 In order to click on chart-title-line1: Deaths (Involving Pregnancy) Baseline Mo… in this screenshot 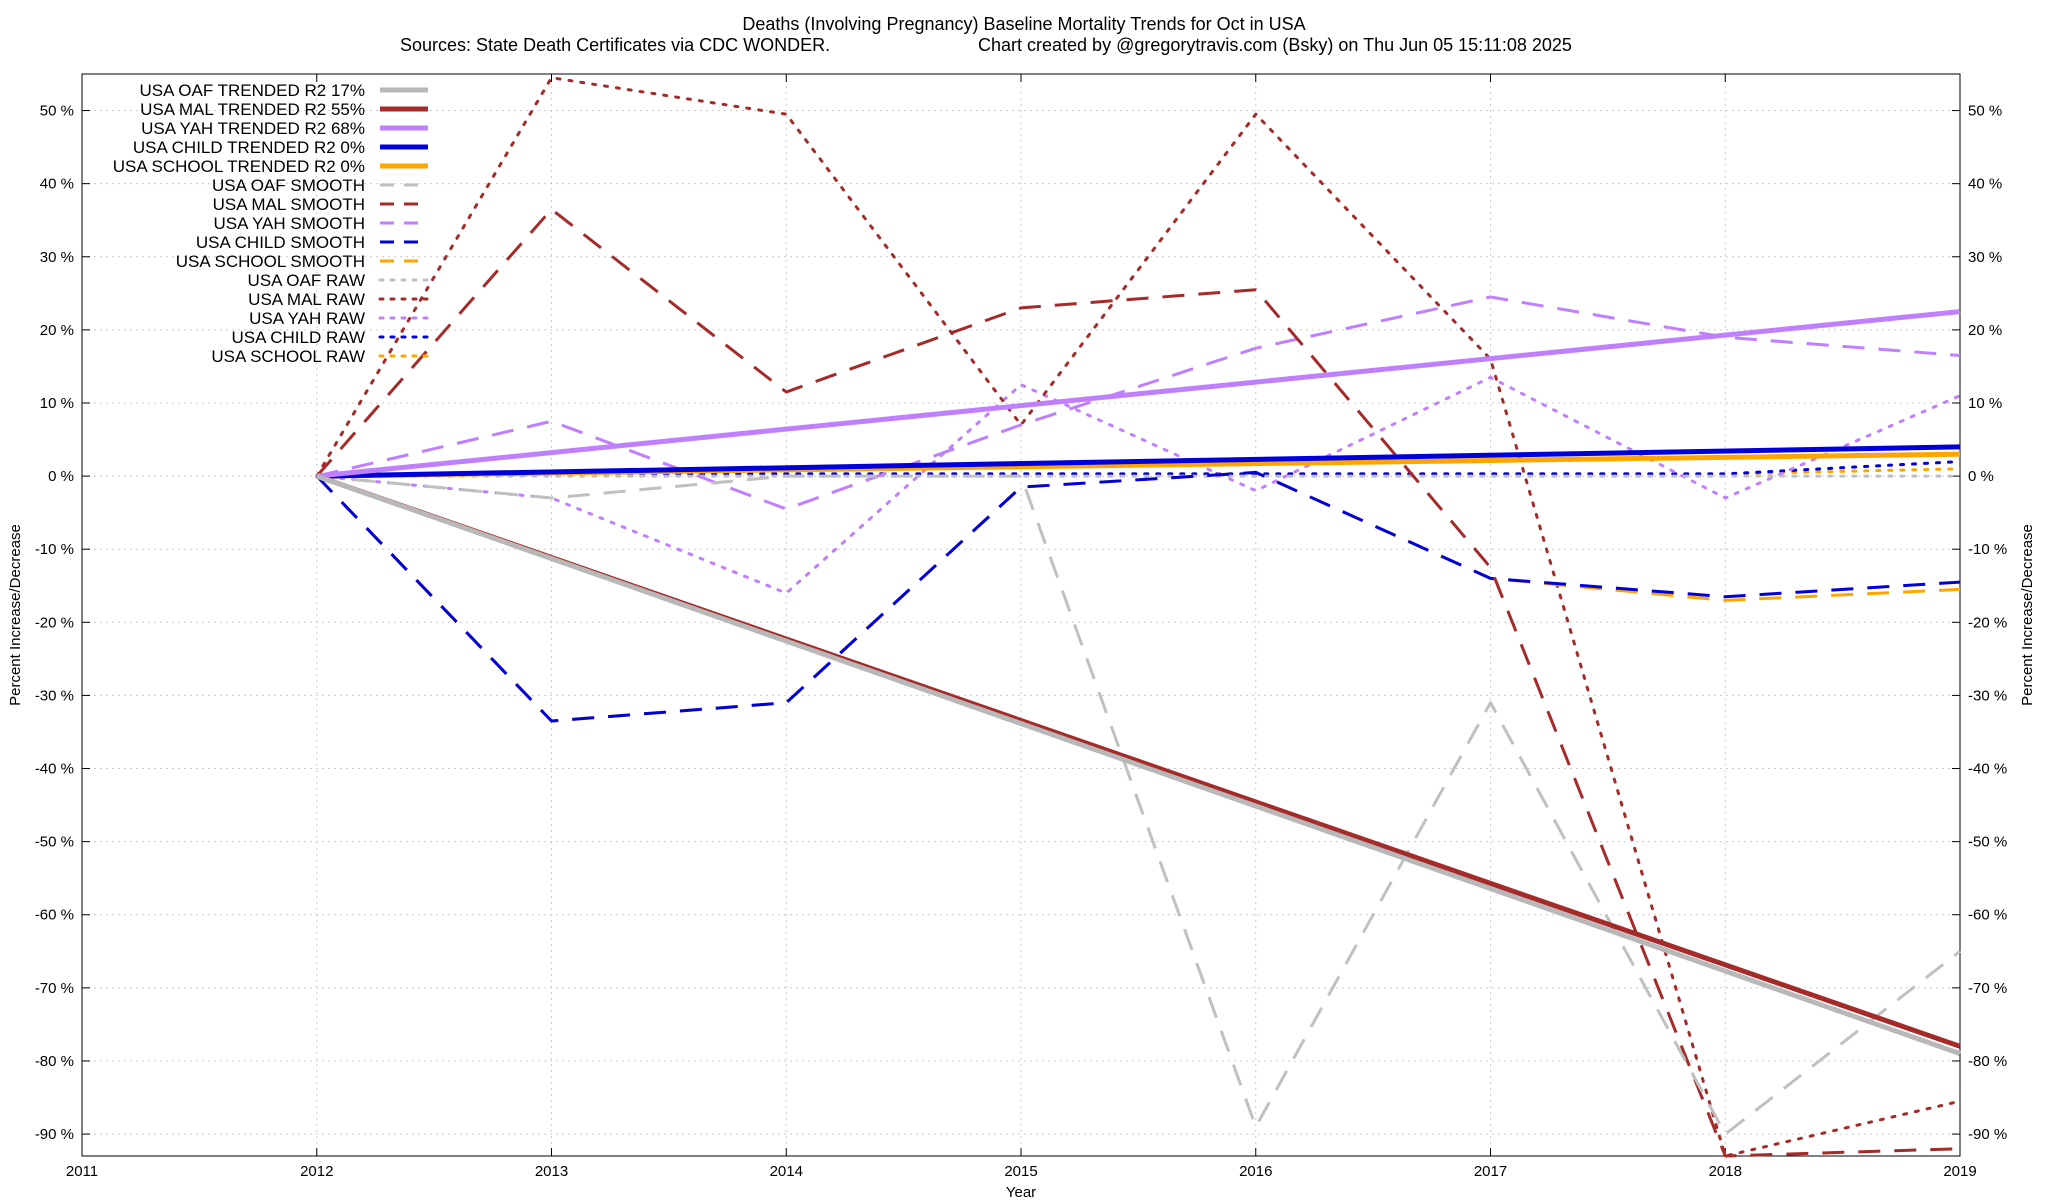, I will do `click(1023, 24)`.